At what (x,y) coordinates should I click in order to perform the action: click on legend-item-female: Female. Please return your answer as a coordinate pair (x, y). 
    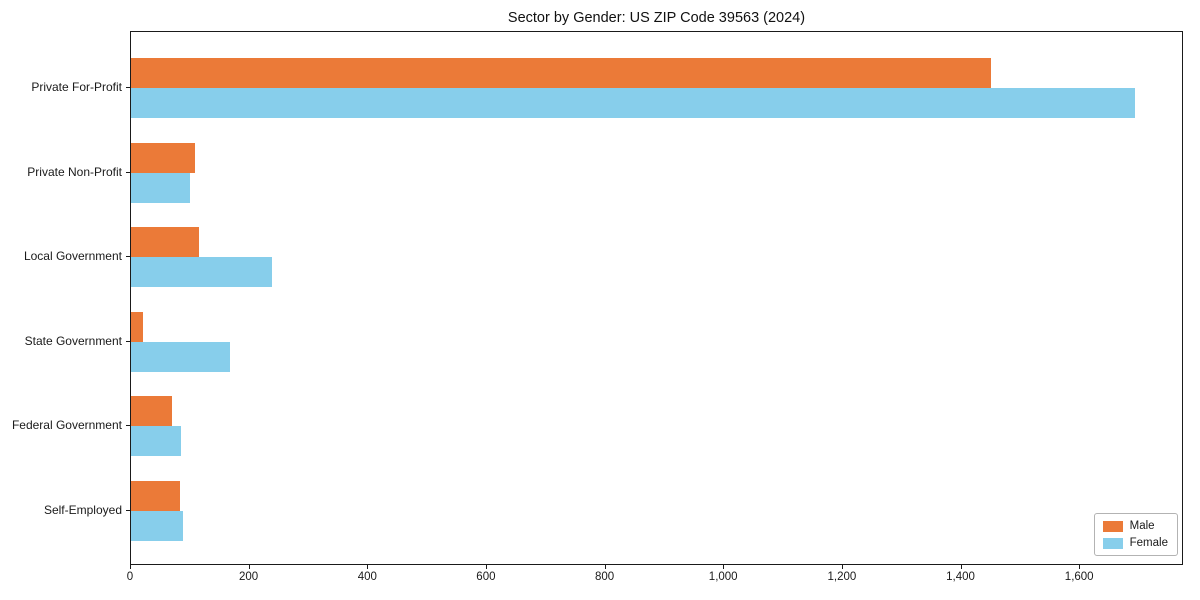
    Looking at the image, I should click on (1135, 543).